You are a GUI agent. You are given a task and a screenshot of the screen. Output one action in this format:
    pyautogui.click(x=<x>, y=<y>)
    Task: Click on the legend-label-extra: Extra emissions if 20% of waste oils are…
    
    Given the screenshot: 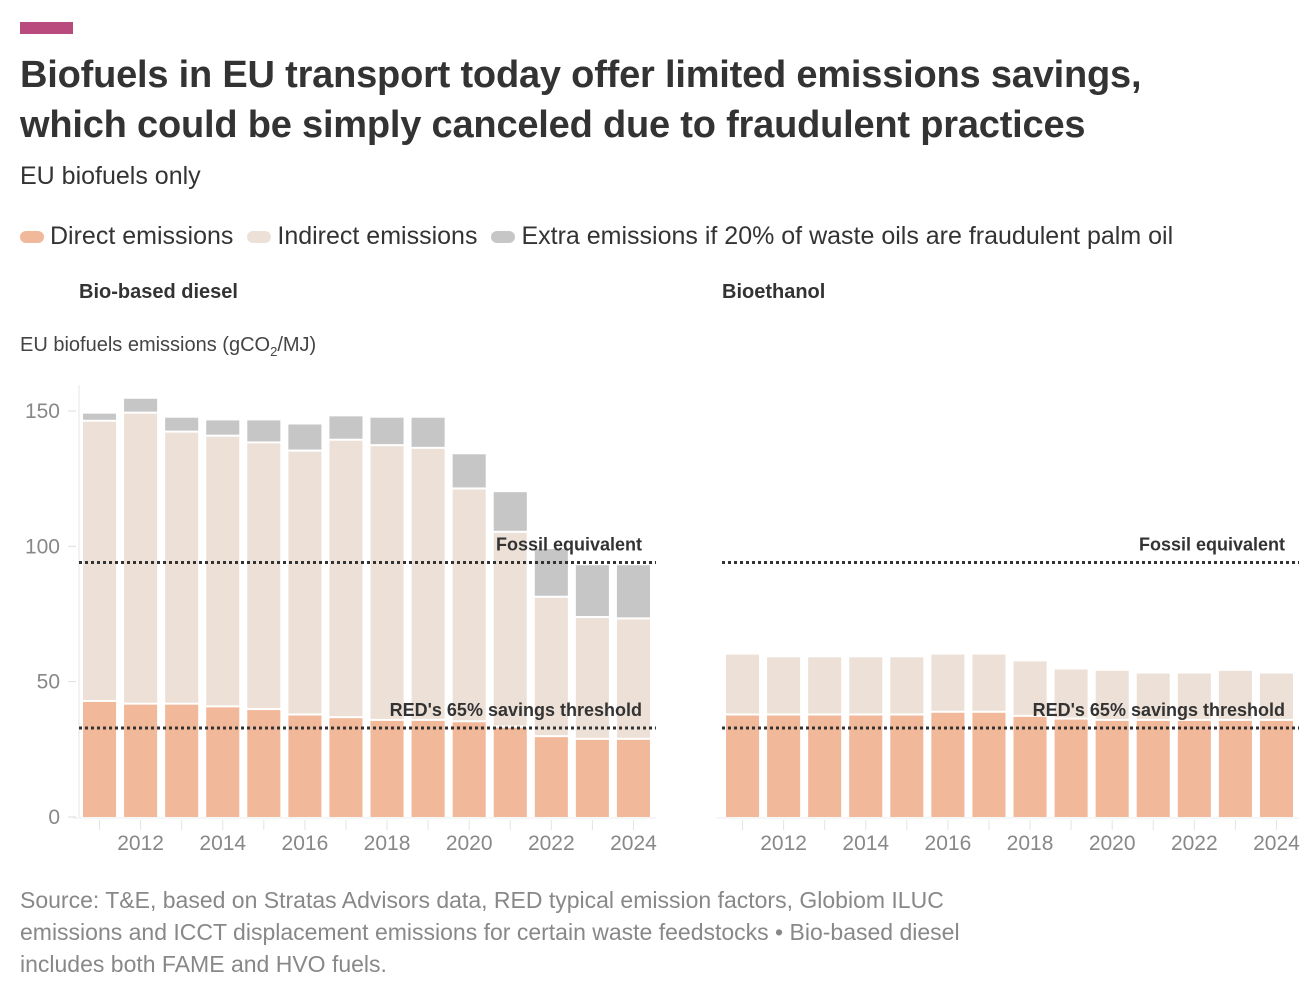 What is the action you would take?
    pyautogui.click(x=847, y=236)
    